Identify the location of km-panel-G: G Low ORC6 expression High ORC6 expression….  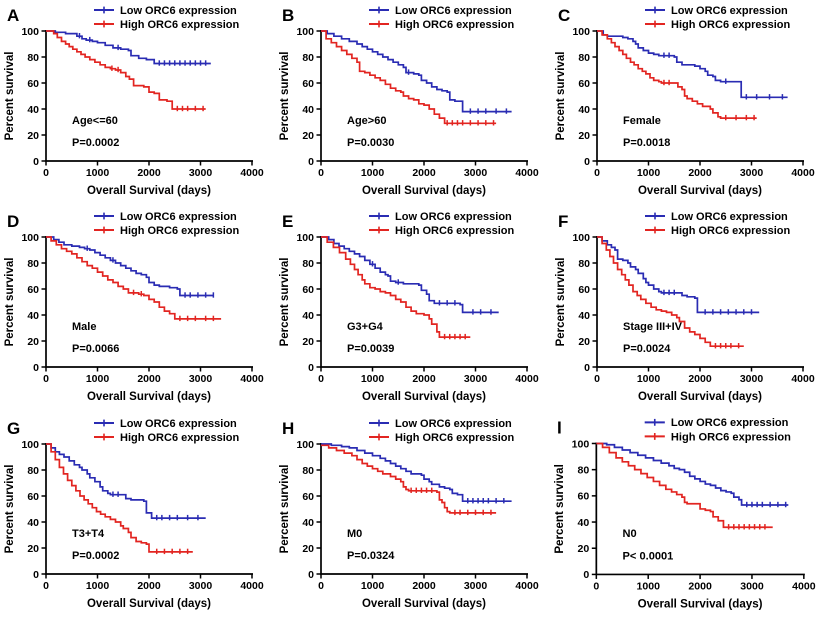
(137, 516).